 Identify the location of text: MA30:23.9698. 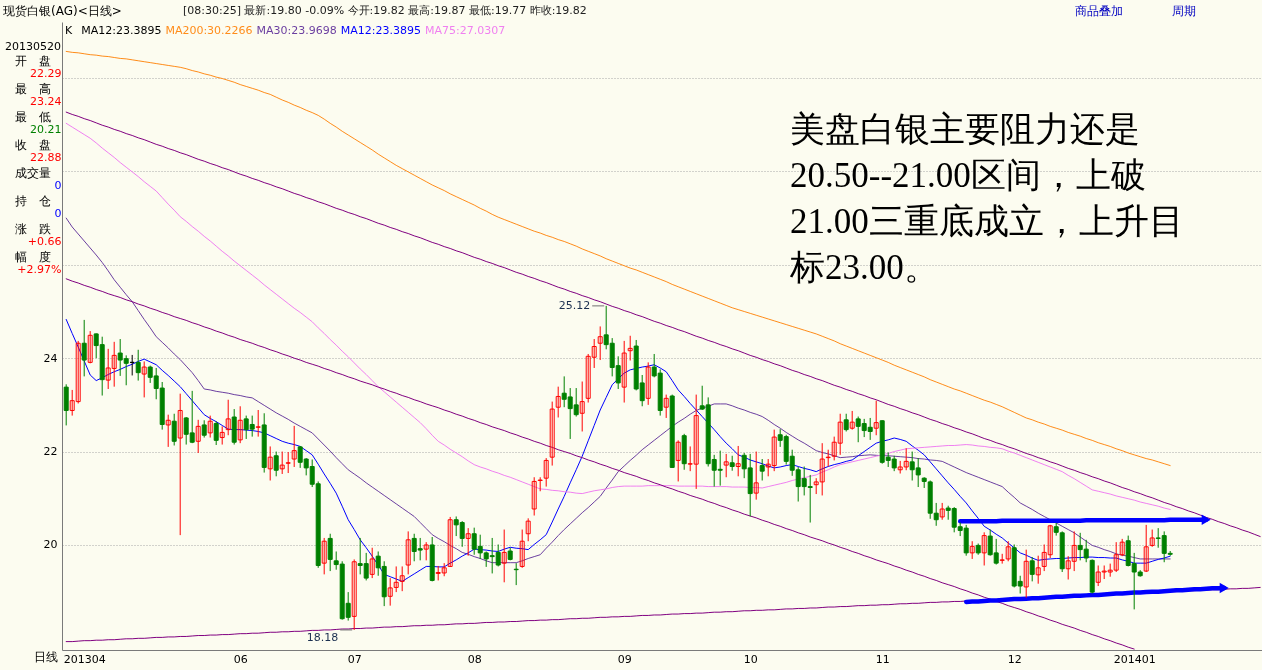
(296, 30).